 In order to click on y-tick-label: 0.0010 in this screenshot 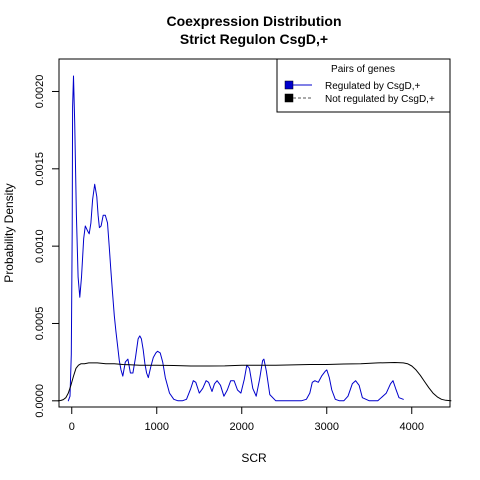, I will do `click(40, 246)`.